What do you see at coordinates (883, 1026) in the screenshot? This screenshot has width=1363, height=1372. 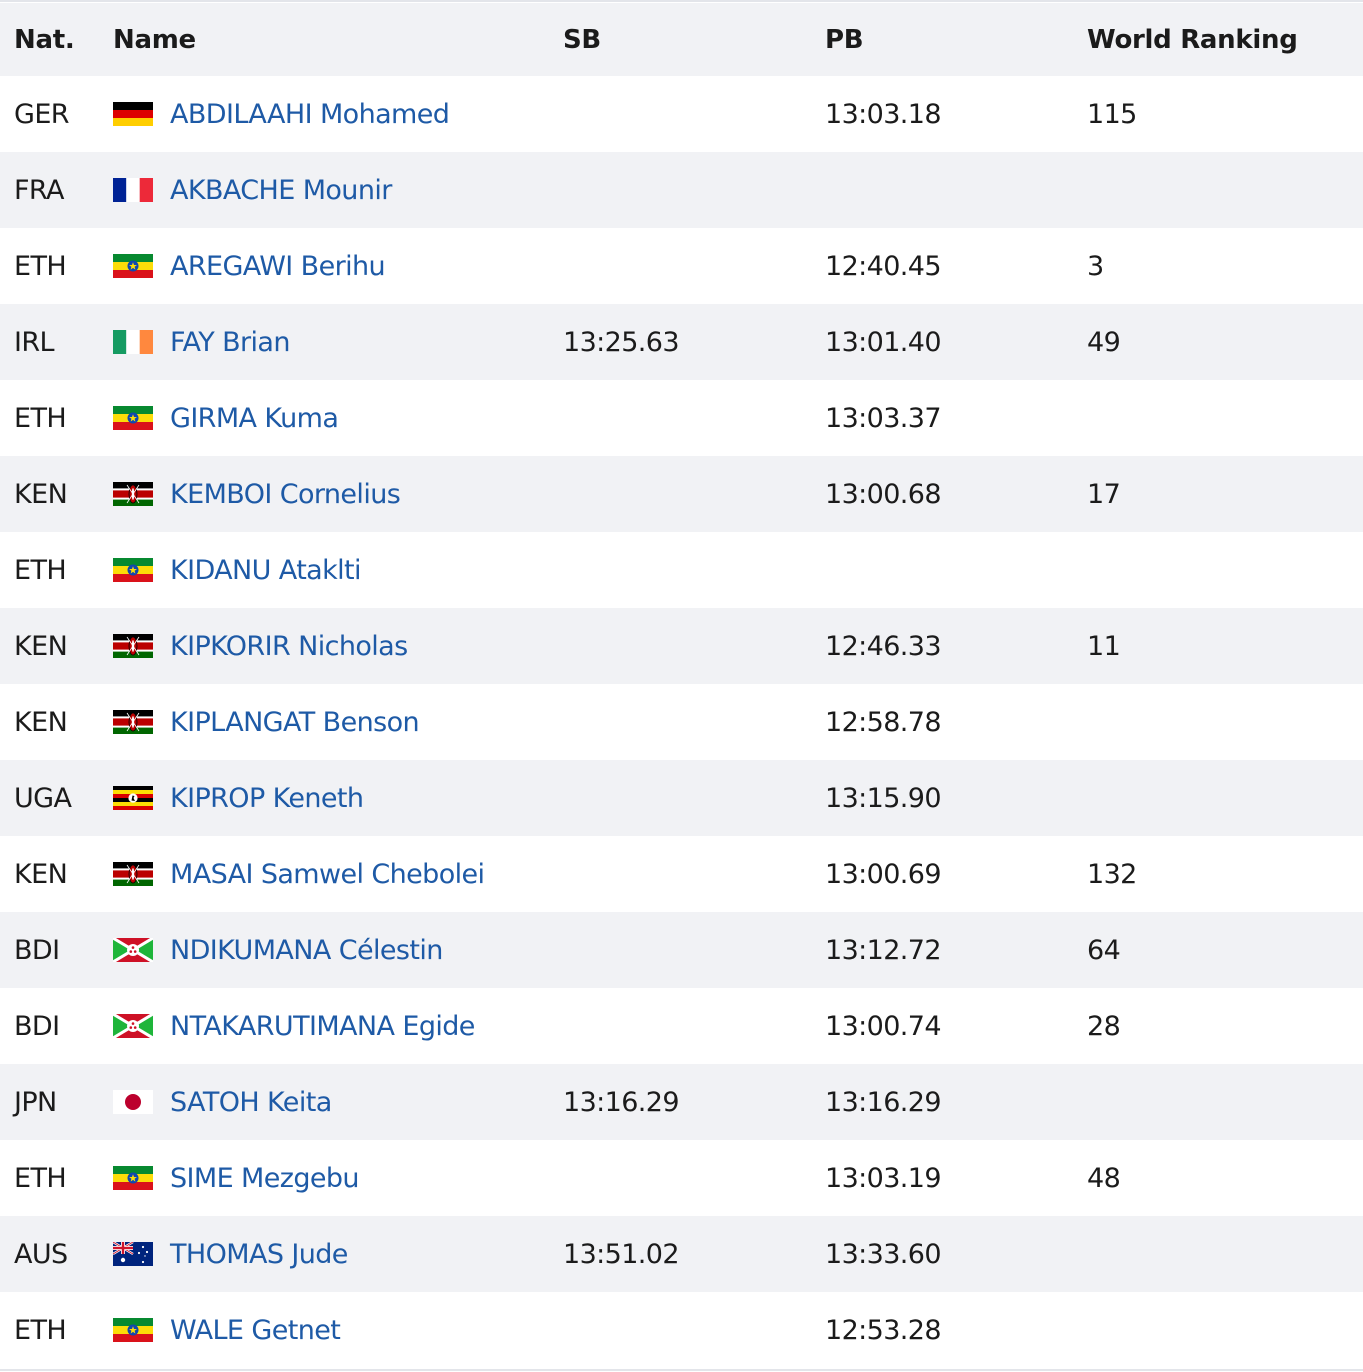 I see `personal-best: 13:00.74` at bounding box center [883, 1026].